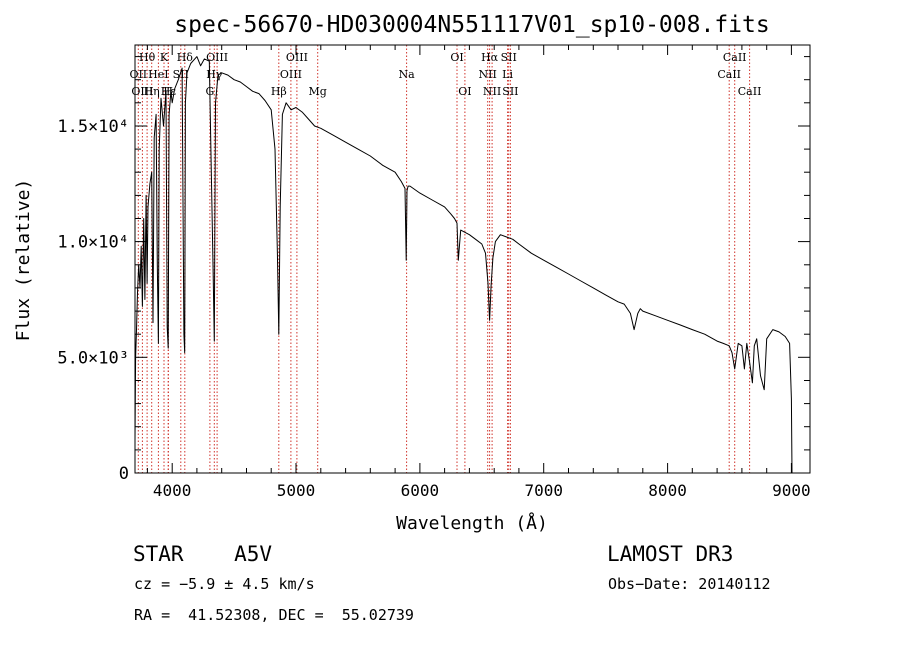 The image size is (900, 649). Describe the element at coordinates (172, 490) in the screenshot. I see `x-tick-label: 4000` at that location.